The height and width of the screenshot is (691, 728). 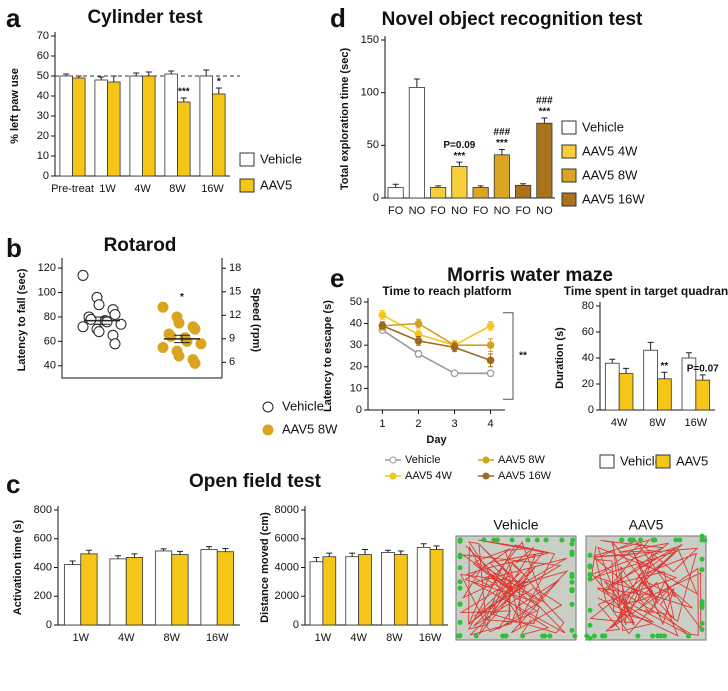 What do you see at coordinates (235, 268) in the screenshot?
I see `y2-tick-label: 18` at bounding box center [235, 268].